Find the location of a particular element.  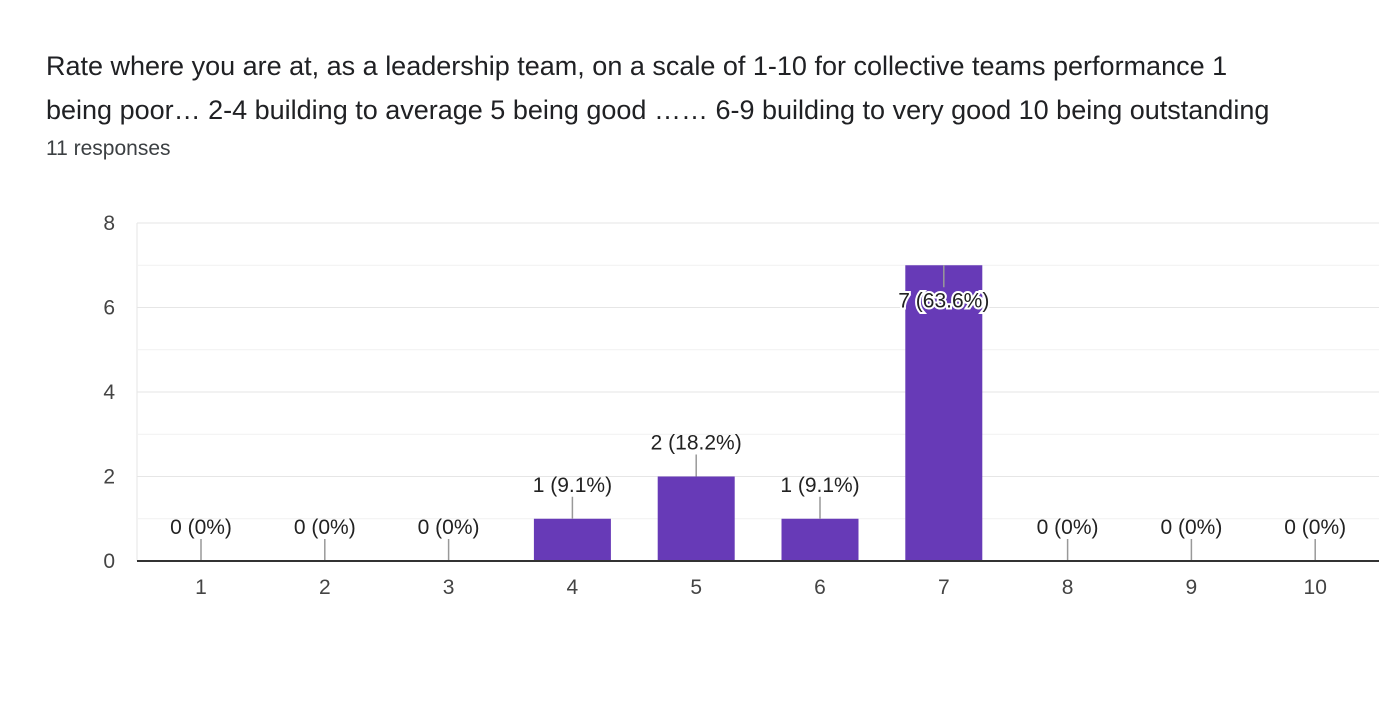

x-tick-label: 9 is located at coordinates (1192, 587).